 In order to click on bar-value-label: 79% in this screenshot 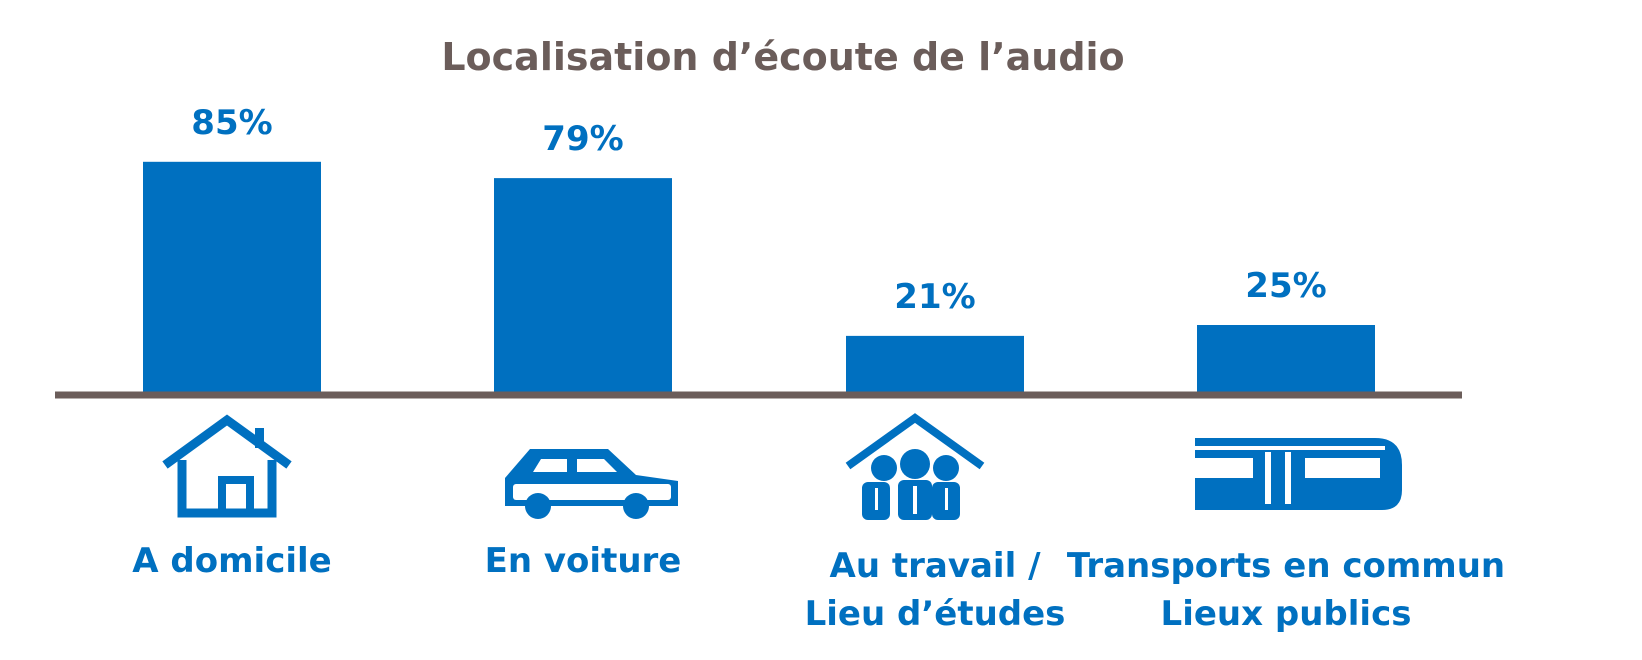, I will do `click(582, 139)`.